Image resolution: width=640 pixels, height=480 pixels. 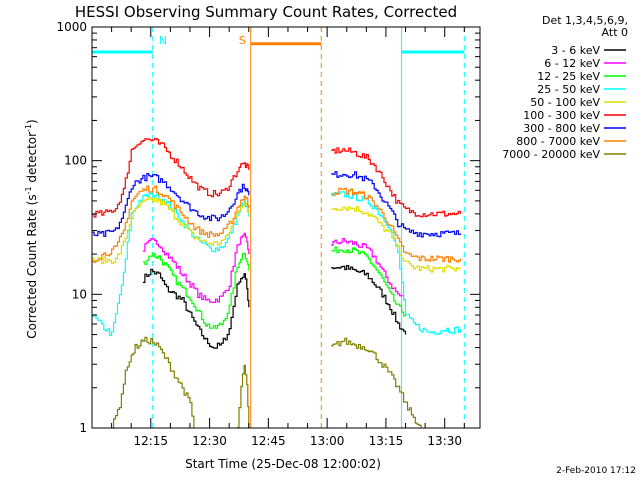 What do you see at coordinates (163, 40) in the screenshot?
I see `annotation-label: N` at bounding box center [163, 40].